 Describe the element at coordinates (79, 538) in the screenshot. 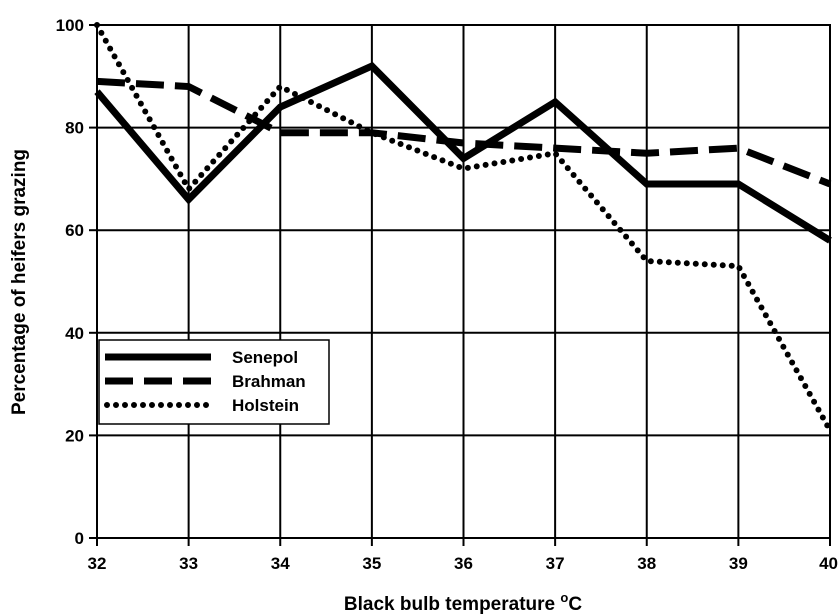

I see `y-tick-label: 0` at that location.